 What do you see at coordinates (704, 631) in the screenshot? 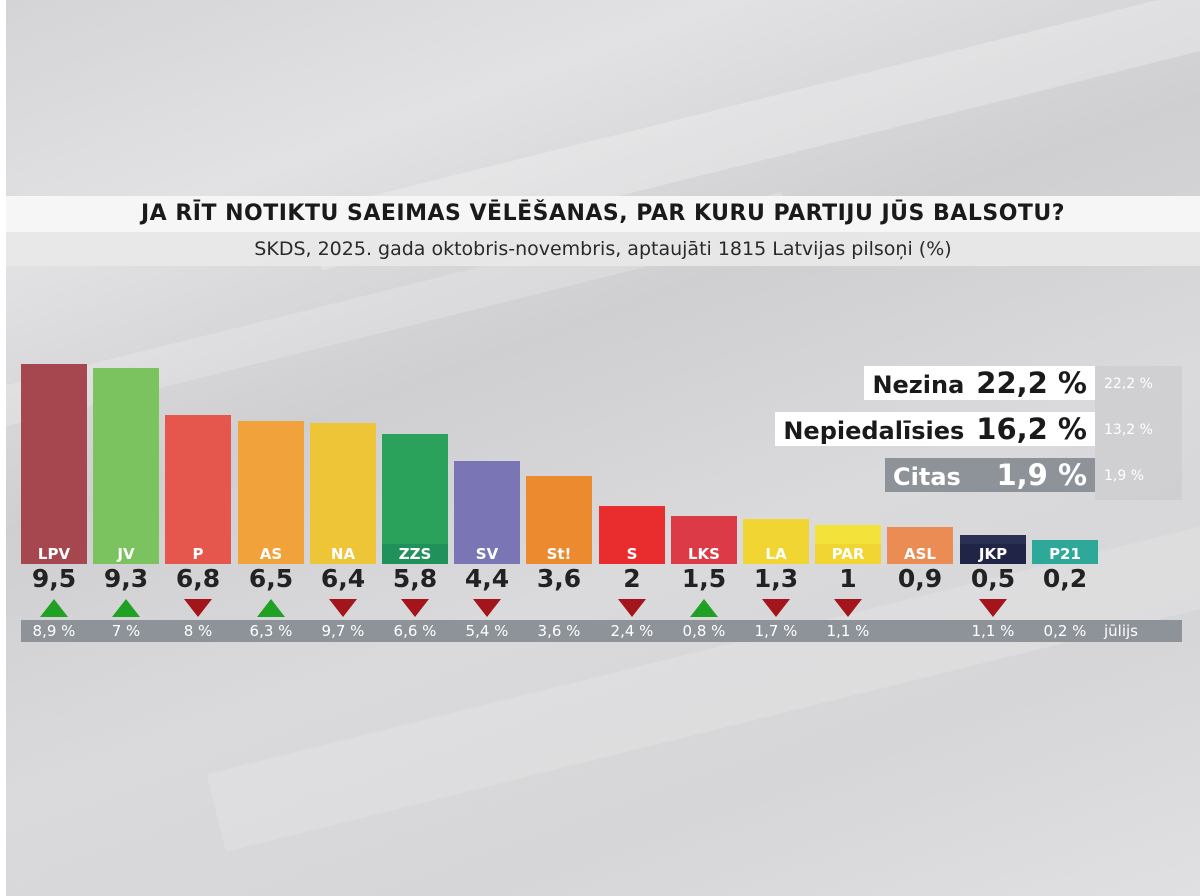
I see `previous-value: 0,8 %` at bounding box center [704, 631].